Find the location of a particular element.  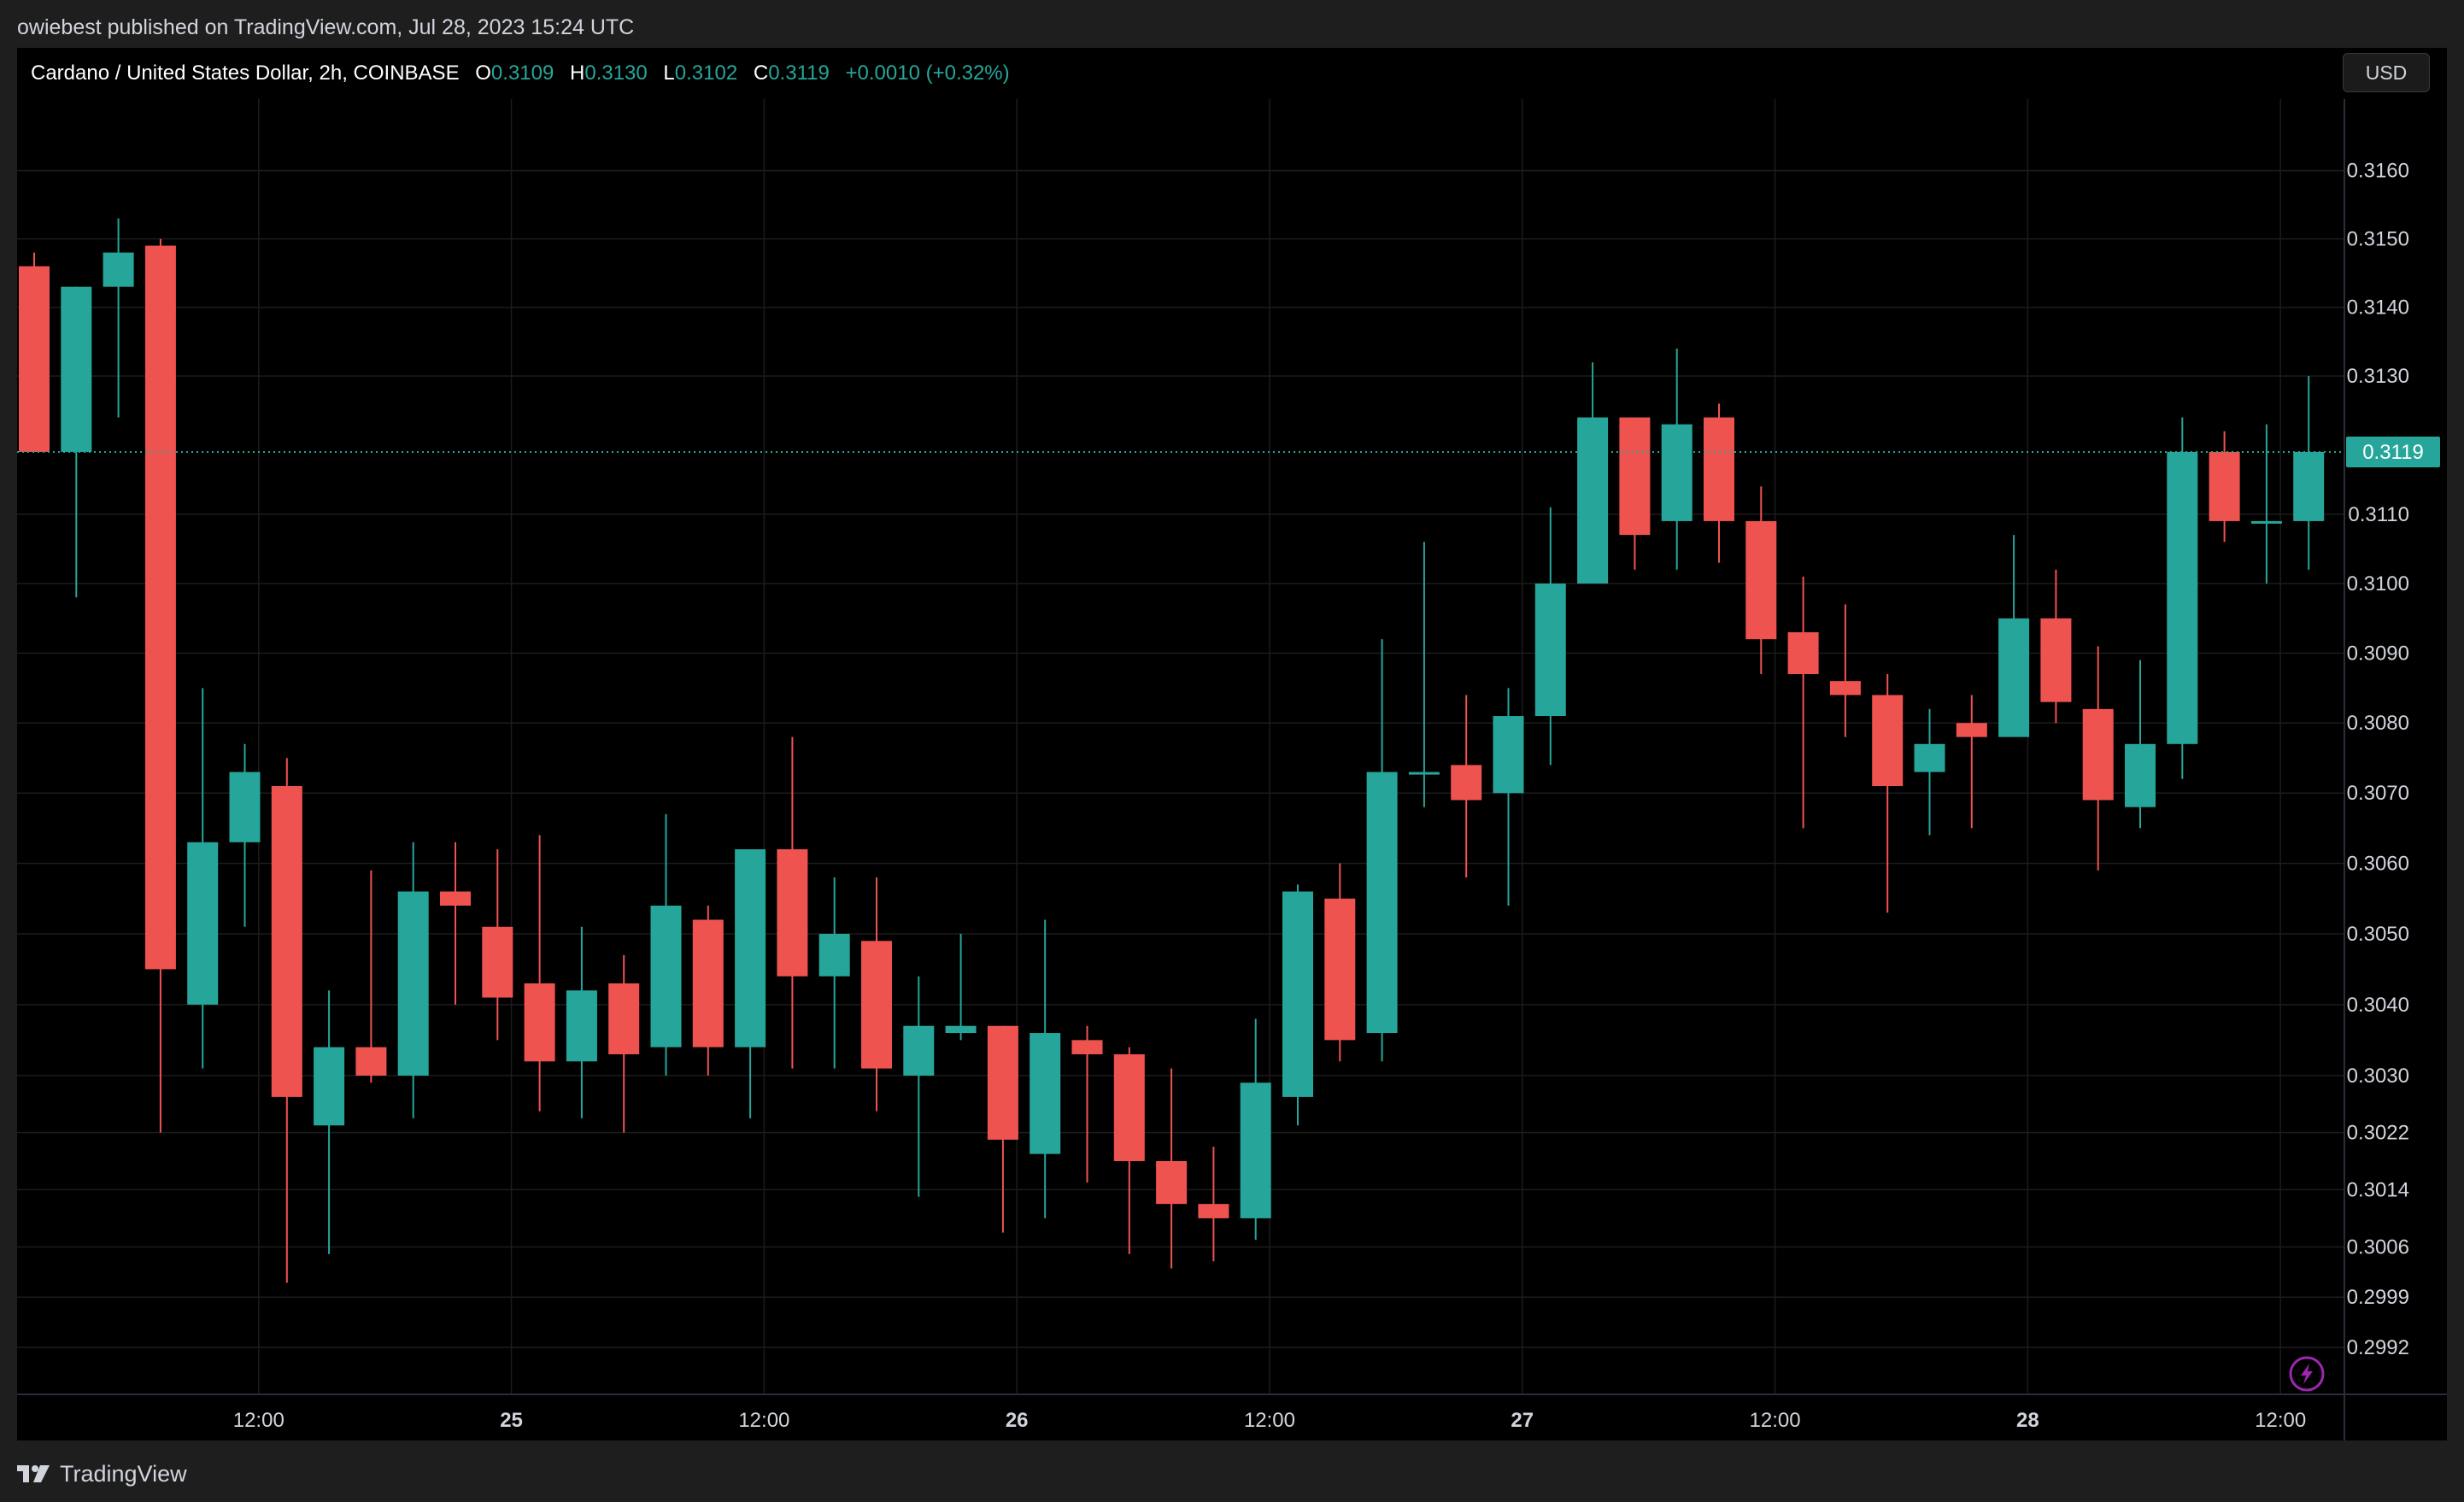

price-tick-label: 0.3130 is located at coordinates (2378, 376).